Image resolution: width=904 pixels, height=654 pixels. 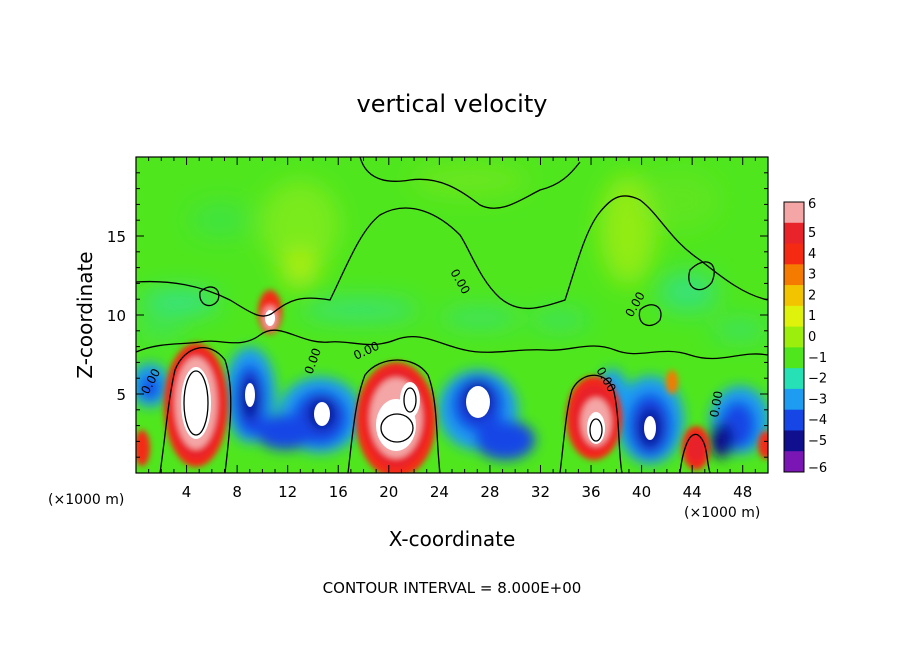 What do you see at coordinates (452, 344) in the screenshot?
I see `zero-contour-band` at bounding box center [452, 344].